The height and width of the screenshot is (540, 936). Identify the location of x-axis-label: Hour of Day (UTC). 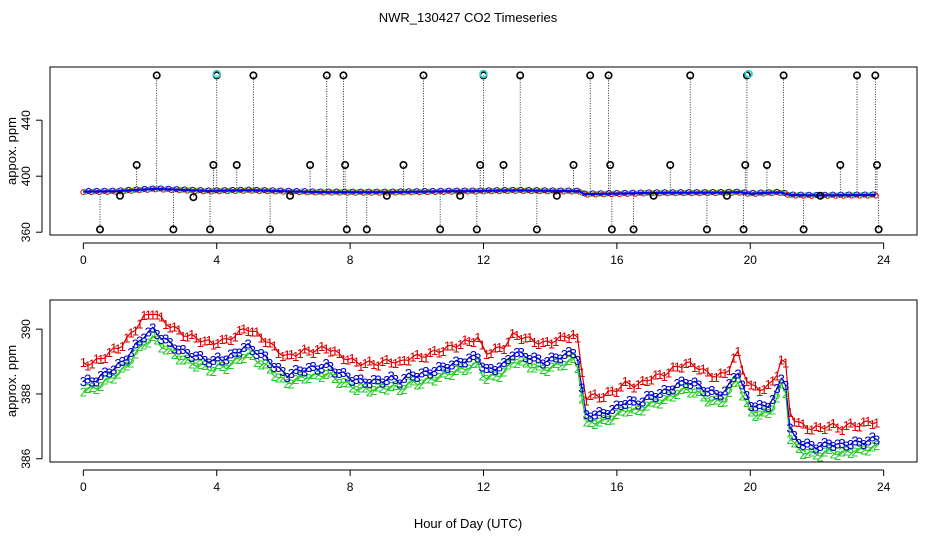
(468, 523).